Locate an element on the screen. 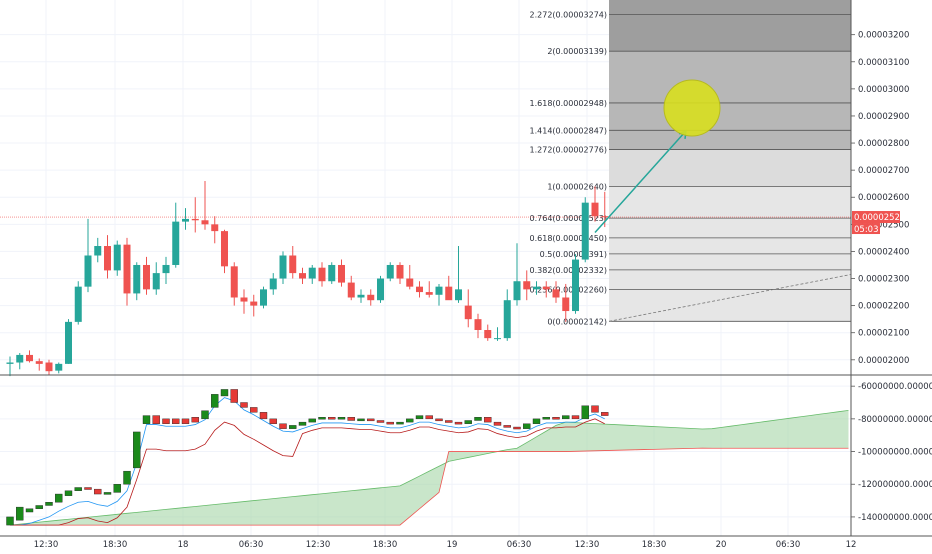  ind-y-tick-label: -120000000.00000000 is located at coordinates (895, 485).